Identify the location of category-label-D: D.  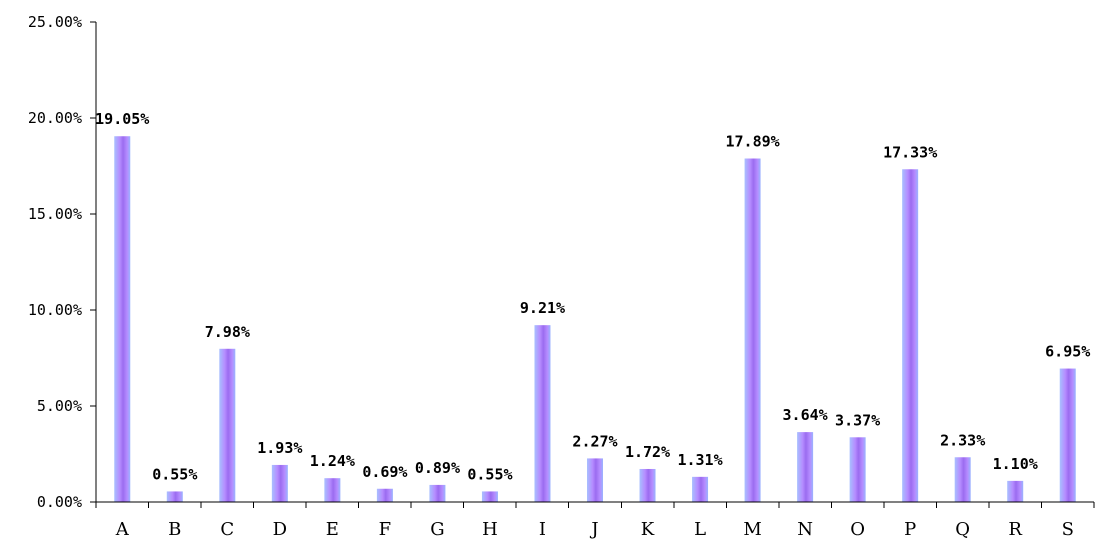
(280, 529).